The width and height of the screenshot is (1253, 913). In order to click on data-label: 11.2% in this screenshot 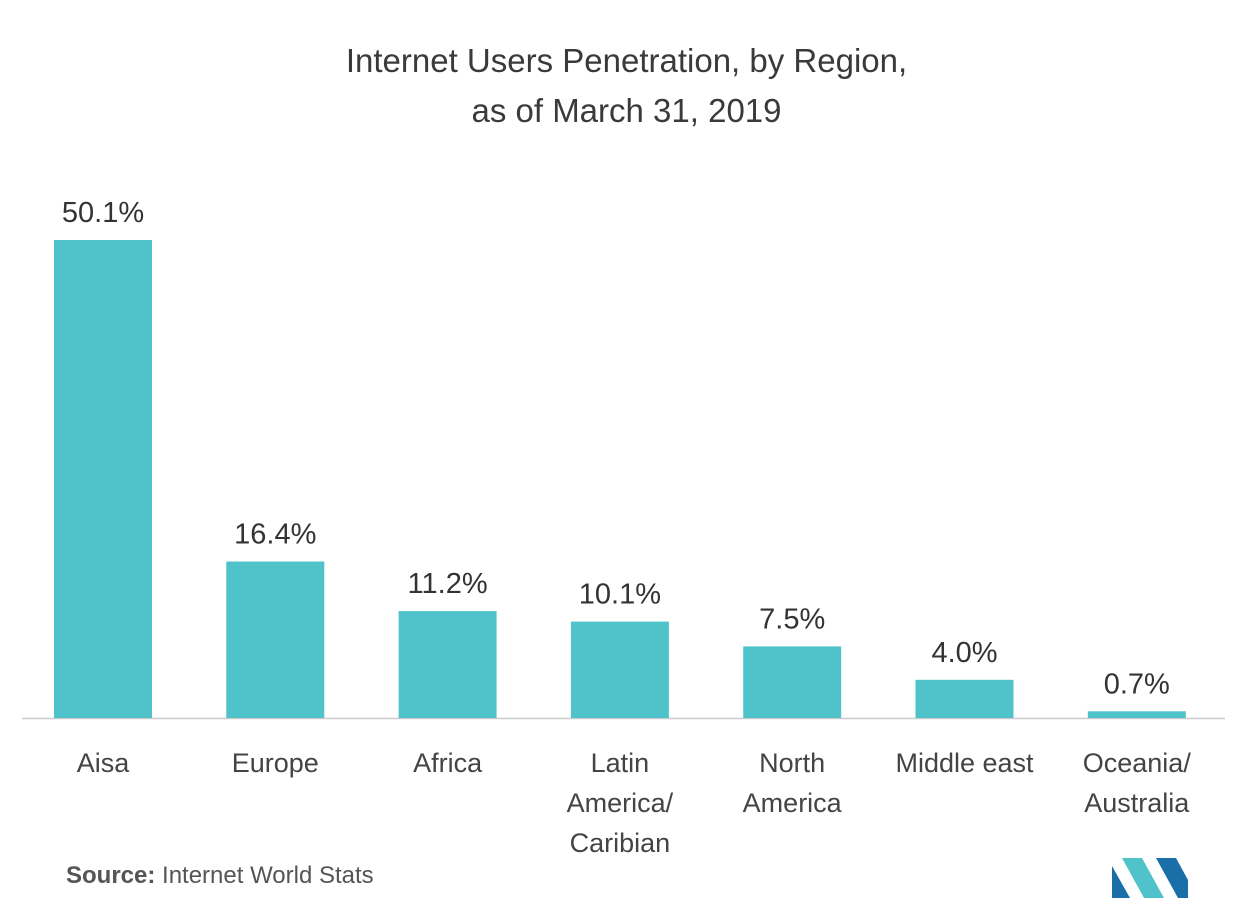, I will do `click(448, 584)`.